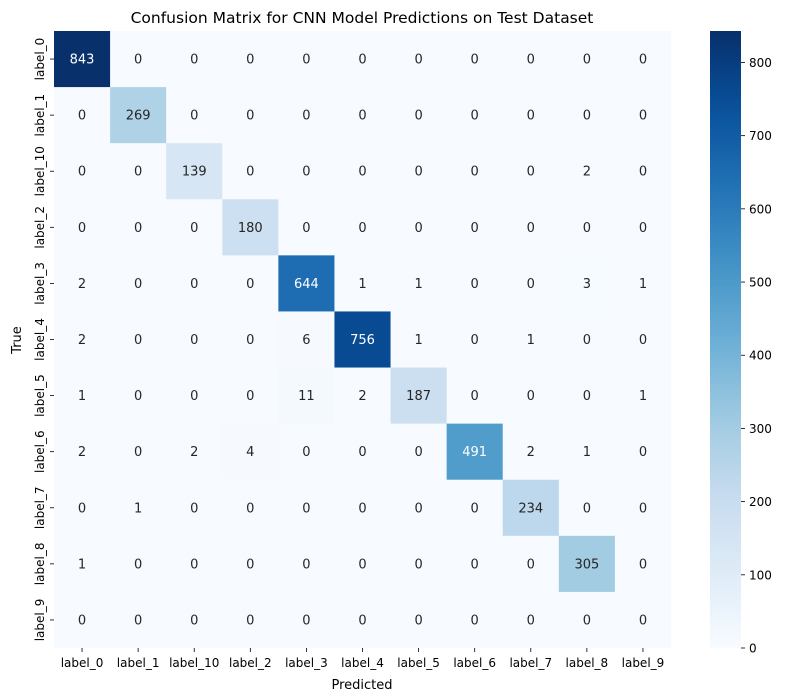  What do you see at coordinates (40, 620) in the screenshot?
I see `y-tick-label: label_9` at bounding box center [40, 620].